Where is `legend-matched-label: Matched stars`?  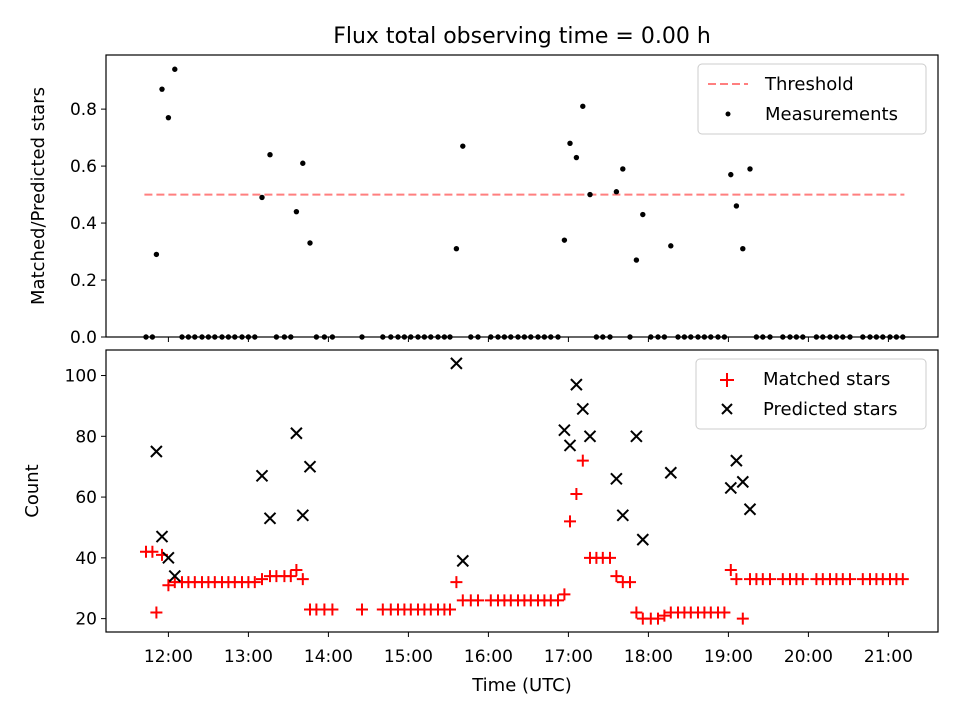 legend-matched-label: Matched stars is located at coordinates (826, 379).